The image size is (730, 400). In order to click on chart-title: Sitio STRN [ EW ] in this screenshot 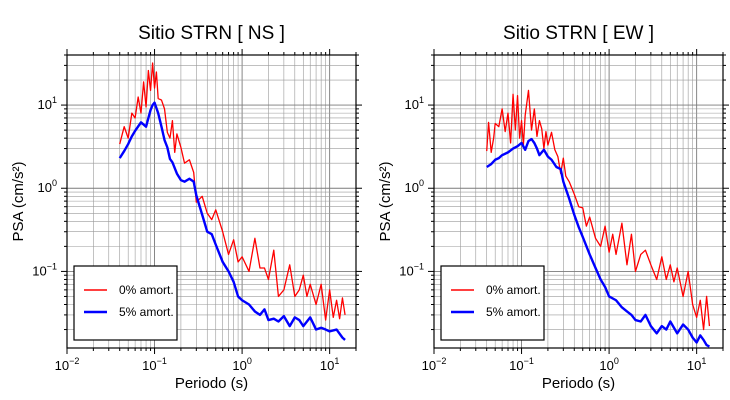, I will do `click(578, 33)`.